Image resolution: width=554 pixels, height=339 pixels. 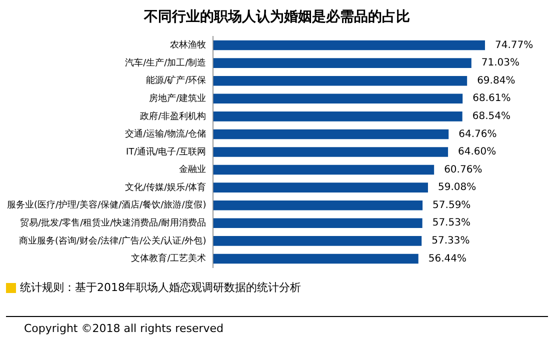 I want to click on data-label: 57.53%, so click(x=451, y=223).